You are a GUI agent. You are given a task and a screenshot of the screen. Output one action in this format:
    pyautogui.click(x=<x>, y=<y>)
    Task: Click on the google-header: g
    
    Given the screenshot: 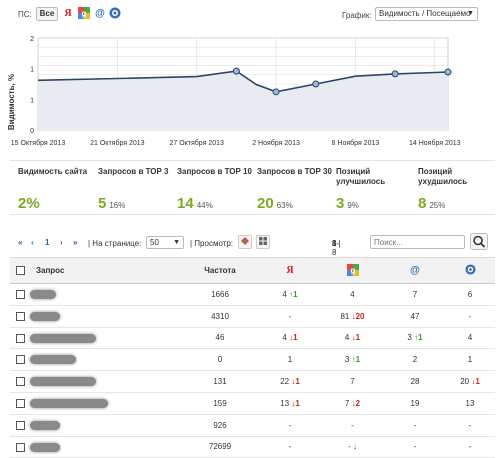 What is the action you would take?
    pyautogui.click(x=352, y=270)
    